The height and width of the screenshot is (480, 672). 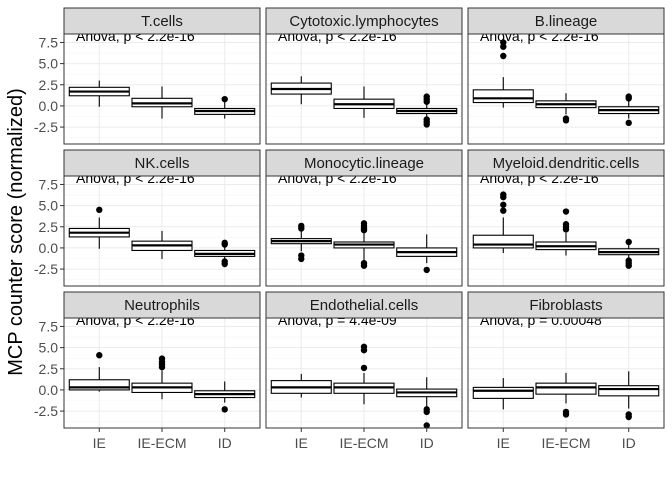 I want to click on facet-title: T.cells, so click(x=162, y=21).